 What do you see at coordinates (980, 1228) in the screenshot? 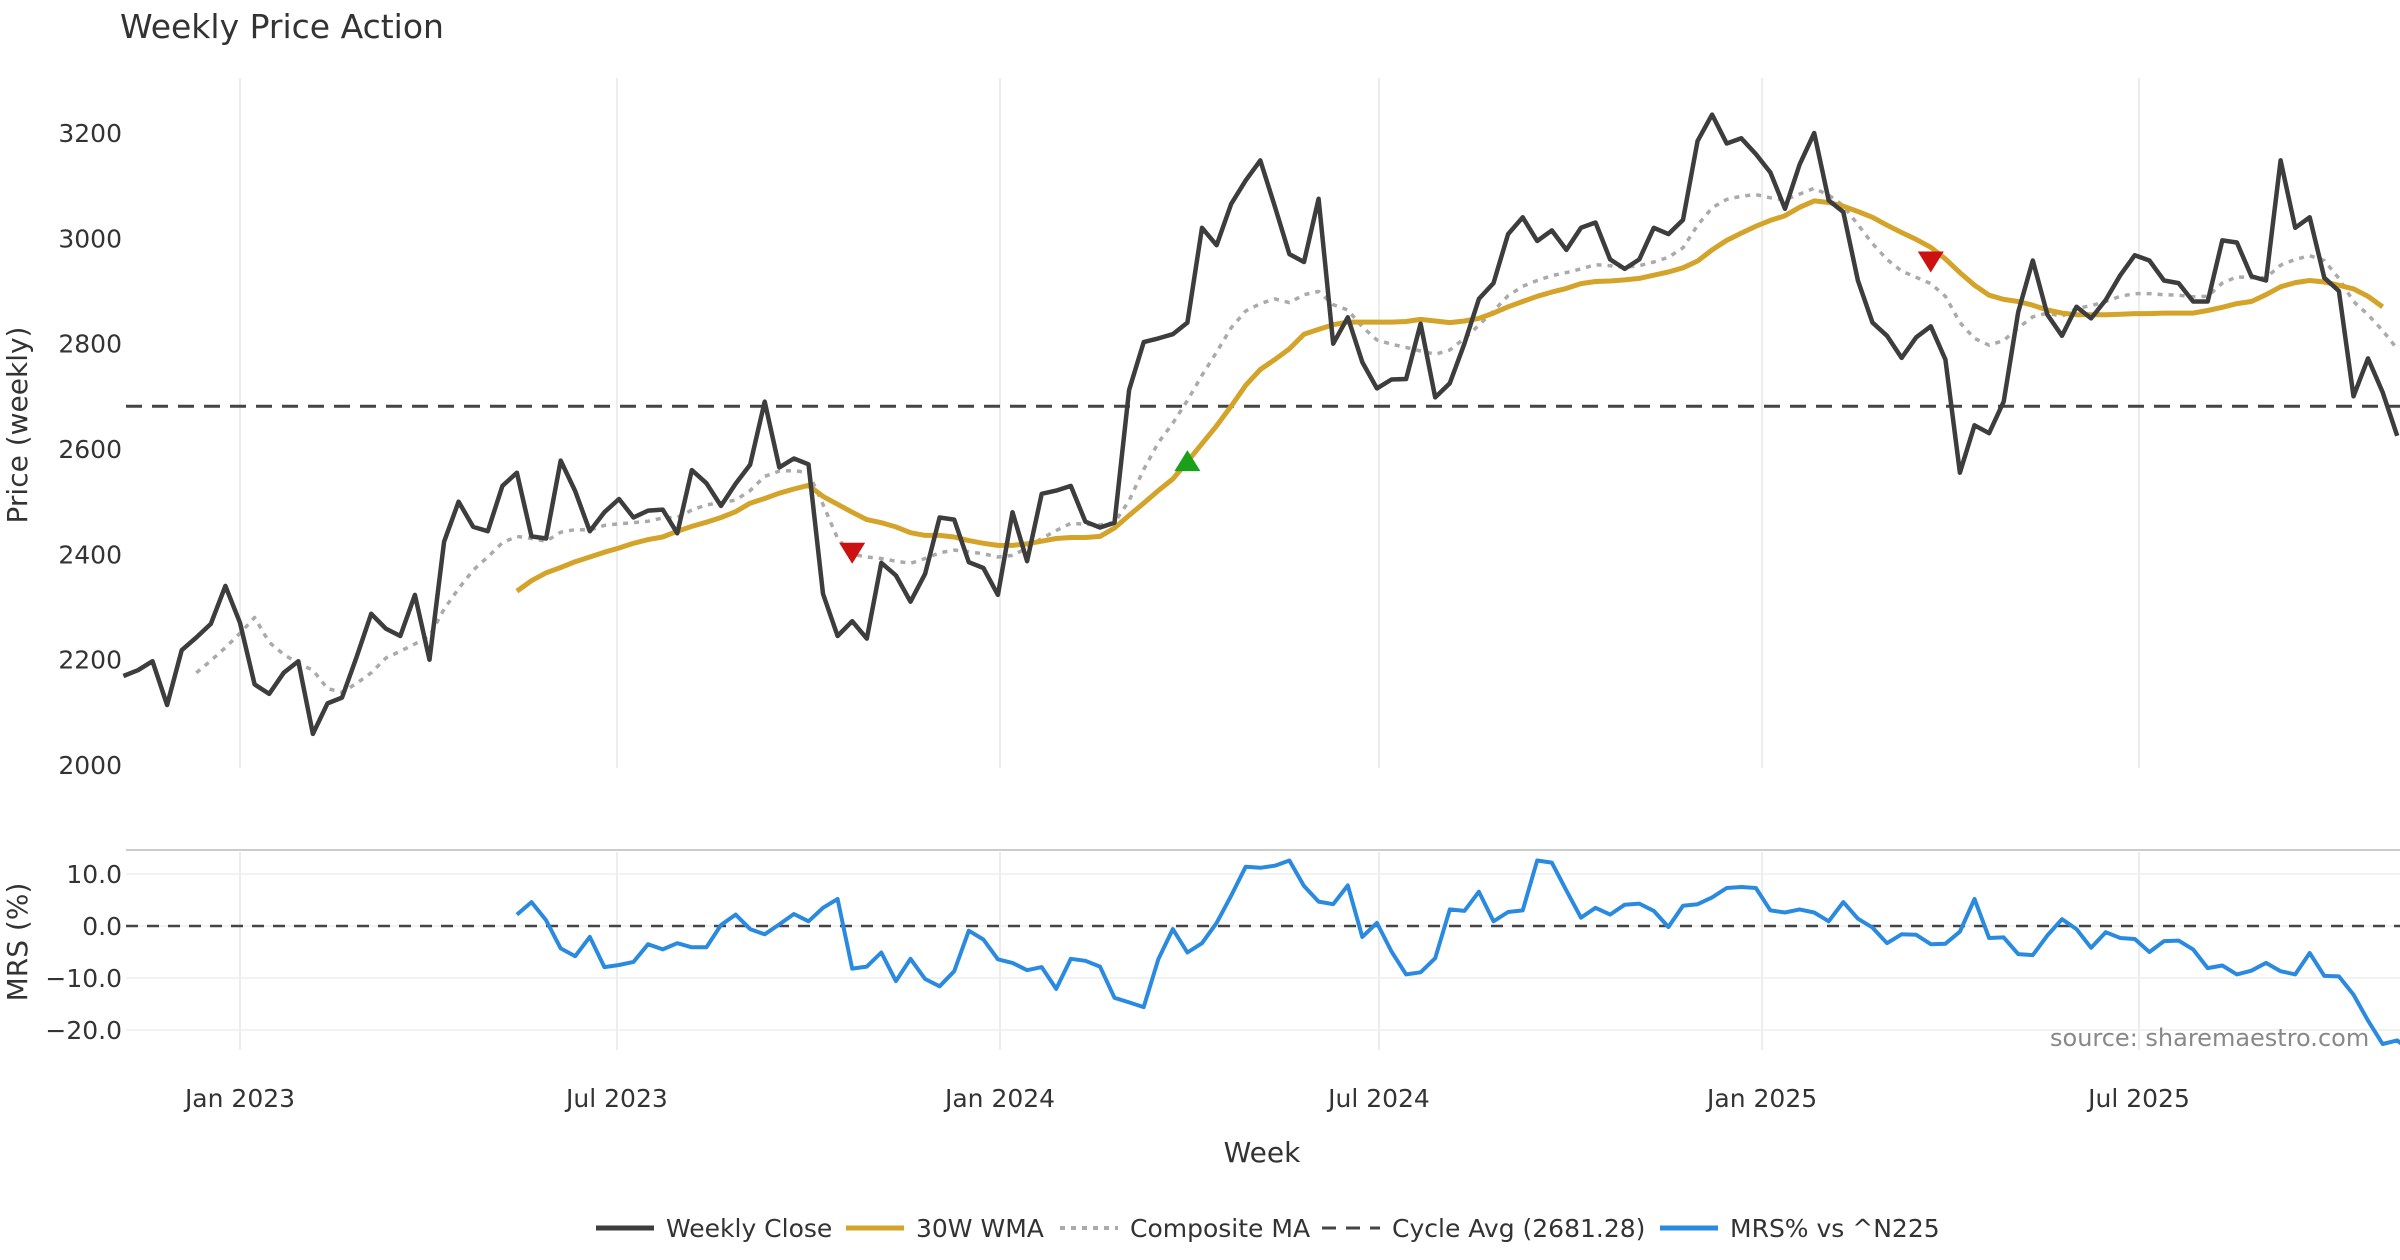
I see `legend-label: 30W WMA` at bounding box center [980, 1228].